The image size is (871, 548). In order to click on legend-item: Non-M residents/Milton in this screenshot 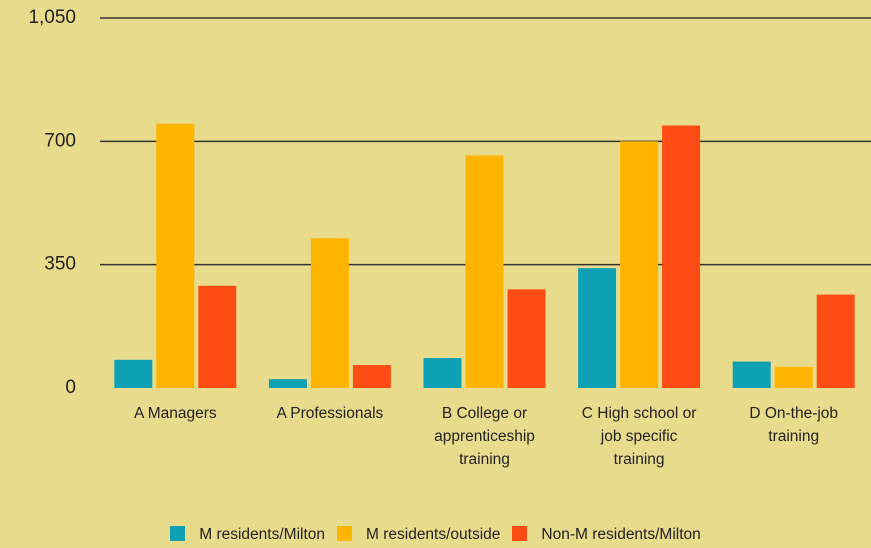, I will do `click(606, 535)`.